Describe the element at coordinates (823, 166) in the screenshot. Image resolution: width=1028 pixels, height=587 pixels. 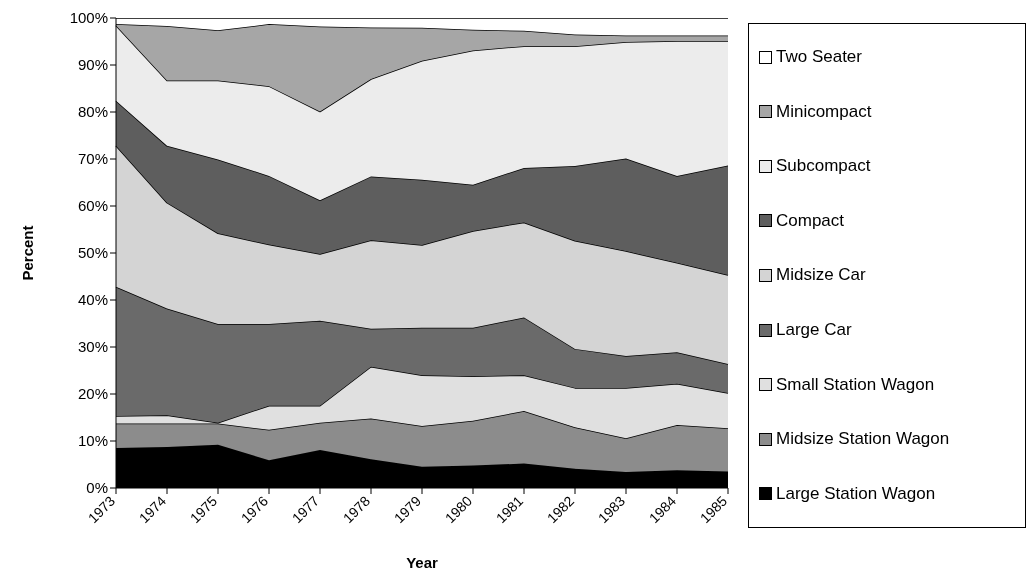
I see `legend-label: Subcompact` at that location.